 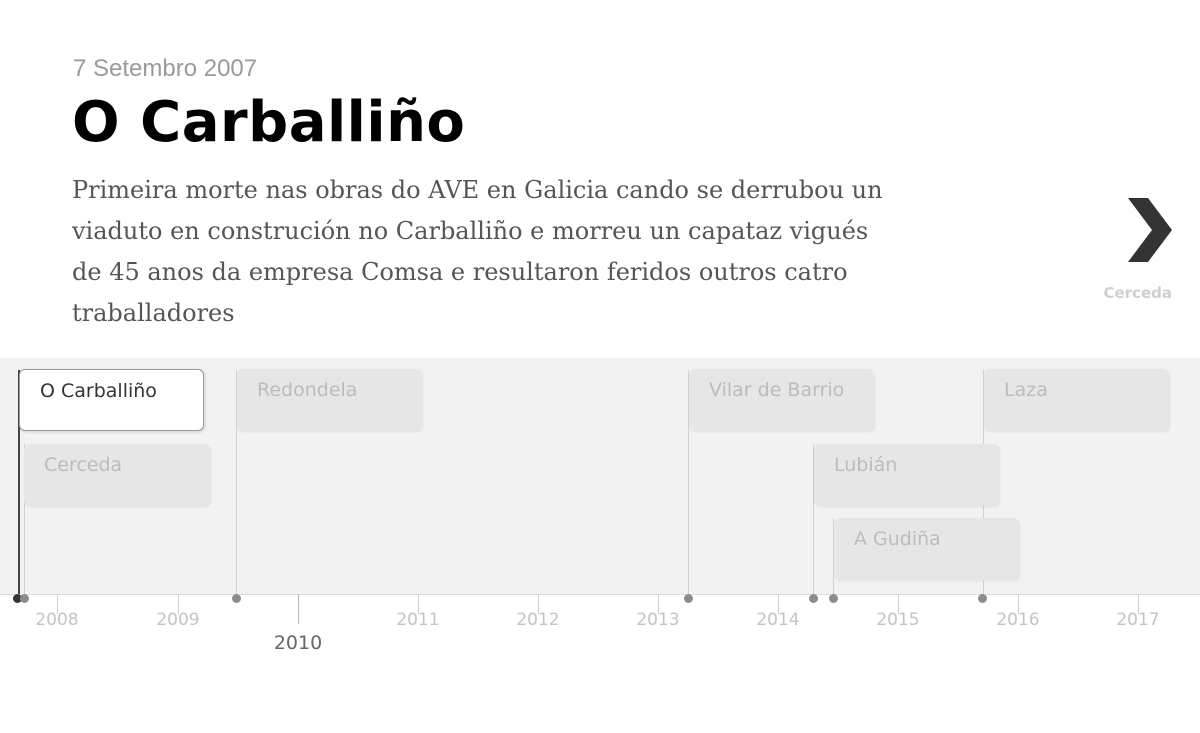 I want to click on next-slide-label: Cerceda, so click(x=1137, y=293).